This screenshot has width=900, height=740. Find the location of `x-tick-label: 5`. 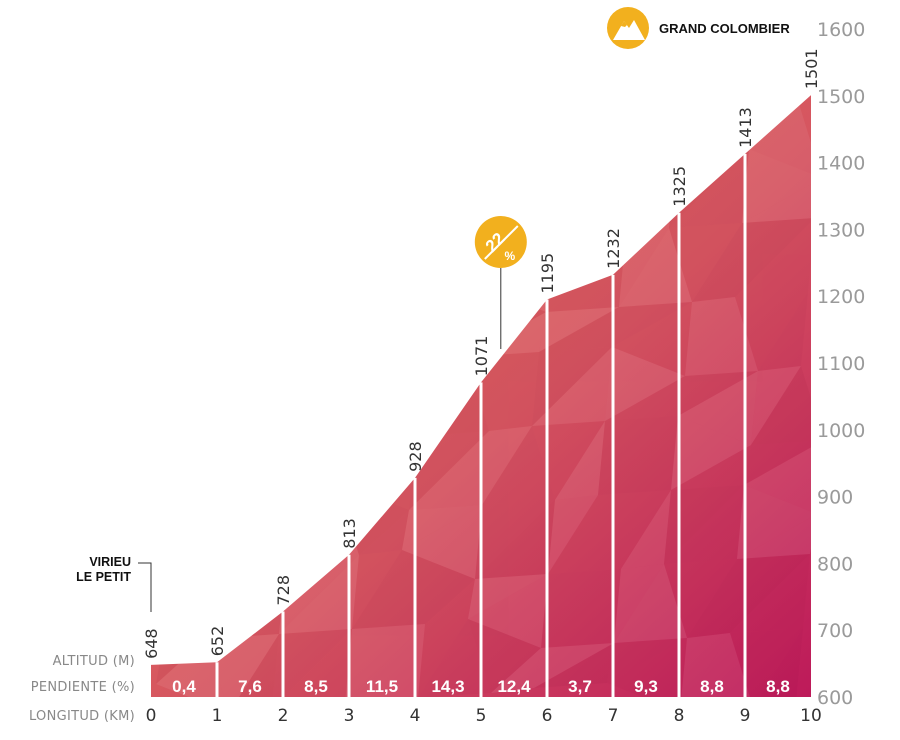

x-tick-label: 5 is located at coordinates (481, 716).